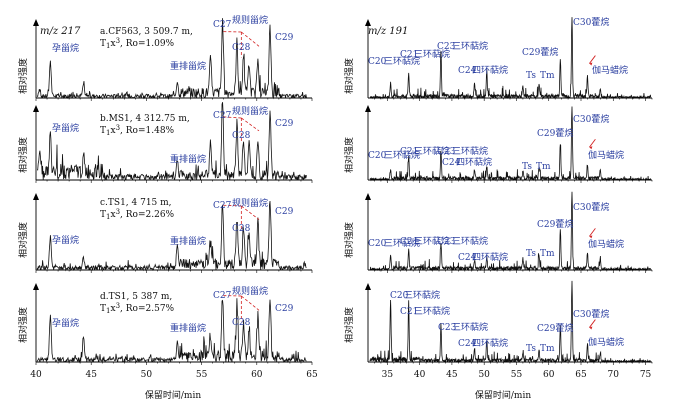 The image size is (673, 403). What do you see at coordinates (446, 47) in the screenshot?
I see `c23-label-a: C23` at bounding box center [446, 47].